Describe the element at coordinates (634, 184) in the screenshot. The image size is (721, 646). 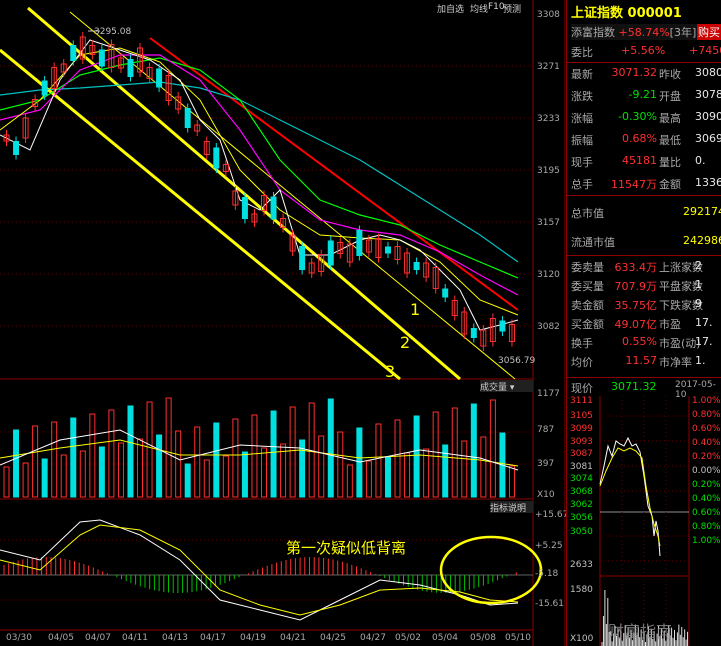
I see `q1-value-a: 11547万` at that location.